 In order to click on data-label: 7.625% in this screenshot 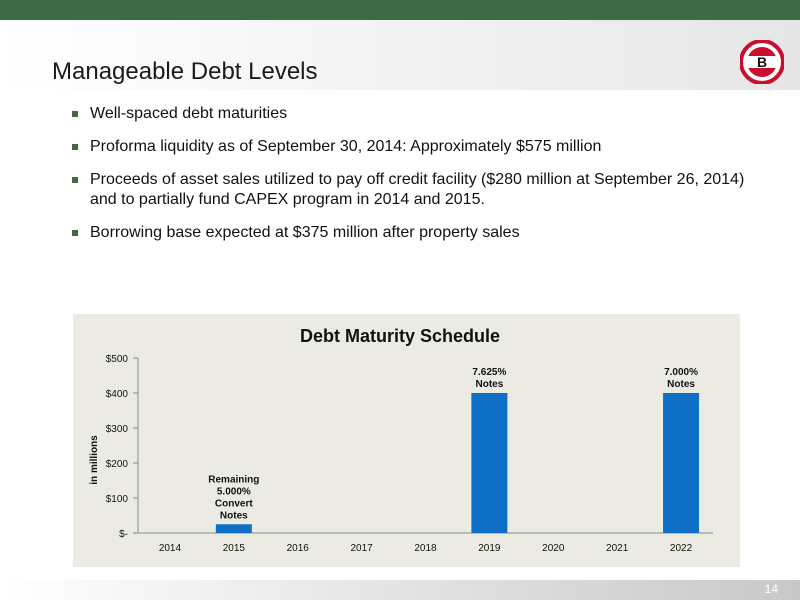, I will do `click(489, 372)`.